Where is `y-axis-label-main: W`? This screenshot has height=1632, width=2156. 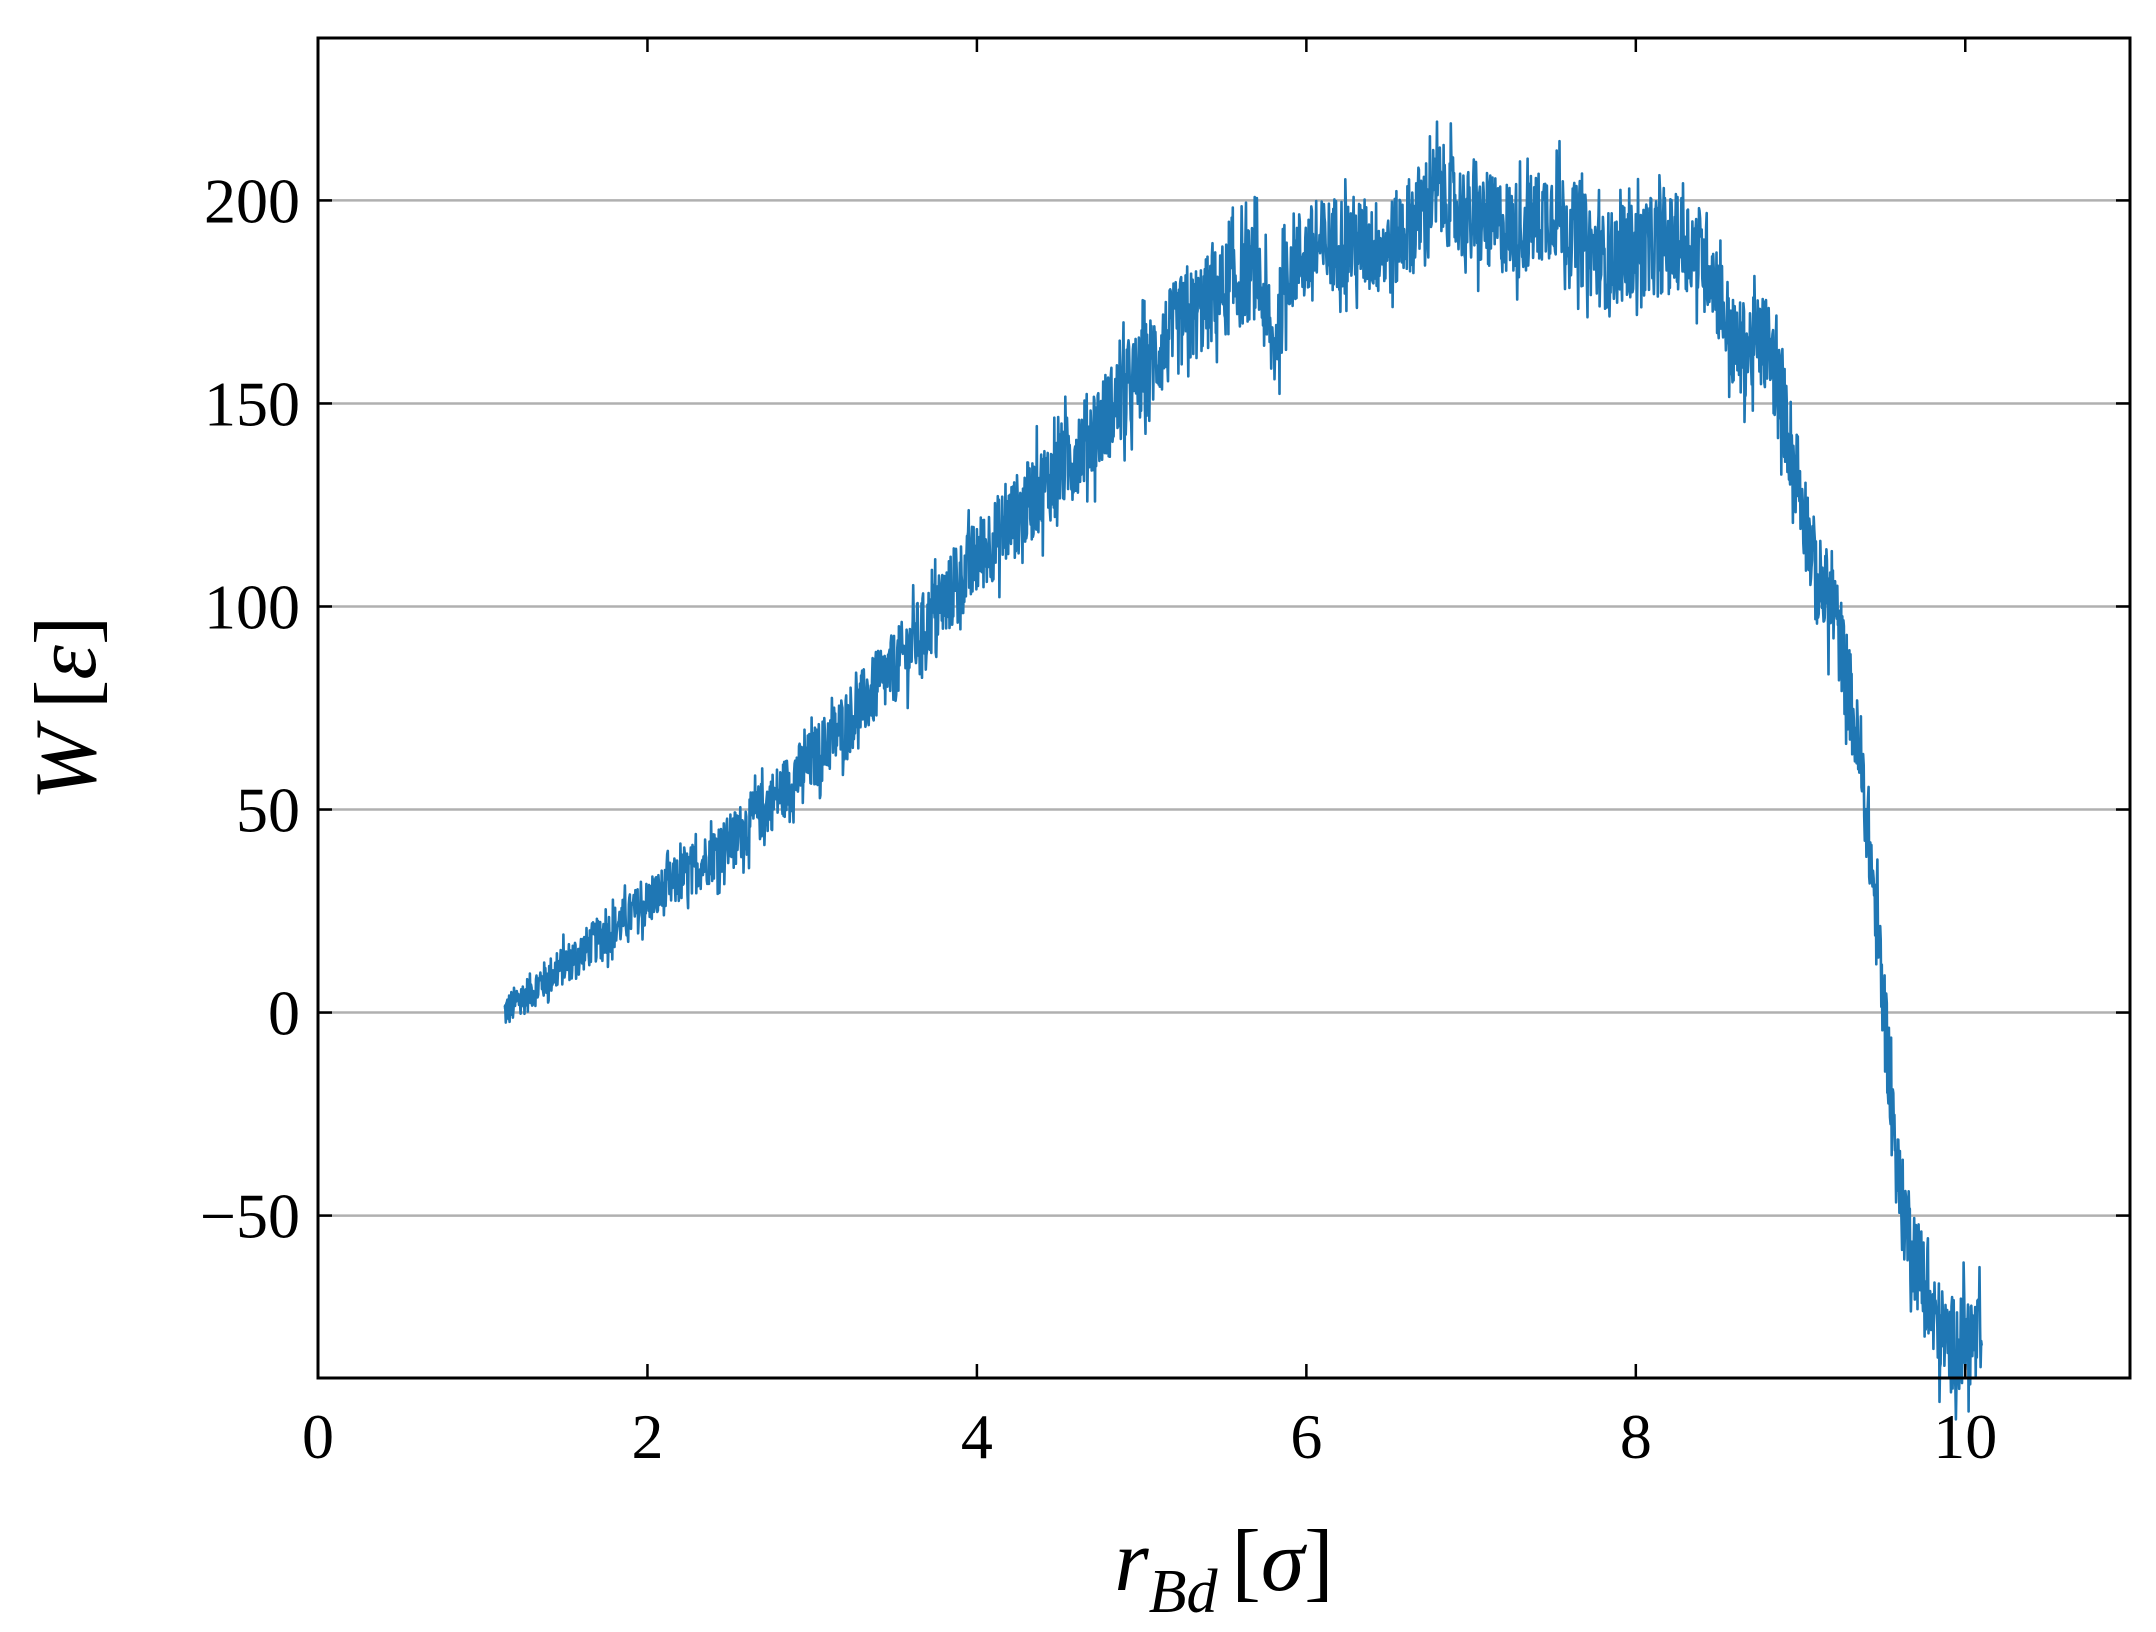
y-axis-label-main: W is located at coordinates (66, 760).